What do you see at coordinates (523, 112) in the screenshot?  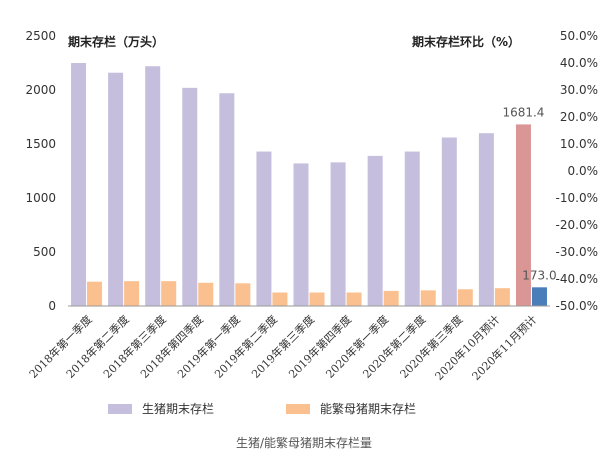 I see `data-label-primary: 1681.4` at bounding box center [523, 112].